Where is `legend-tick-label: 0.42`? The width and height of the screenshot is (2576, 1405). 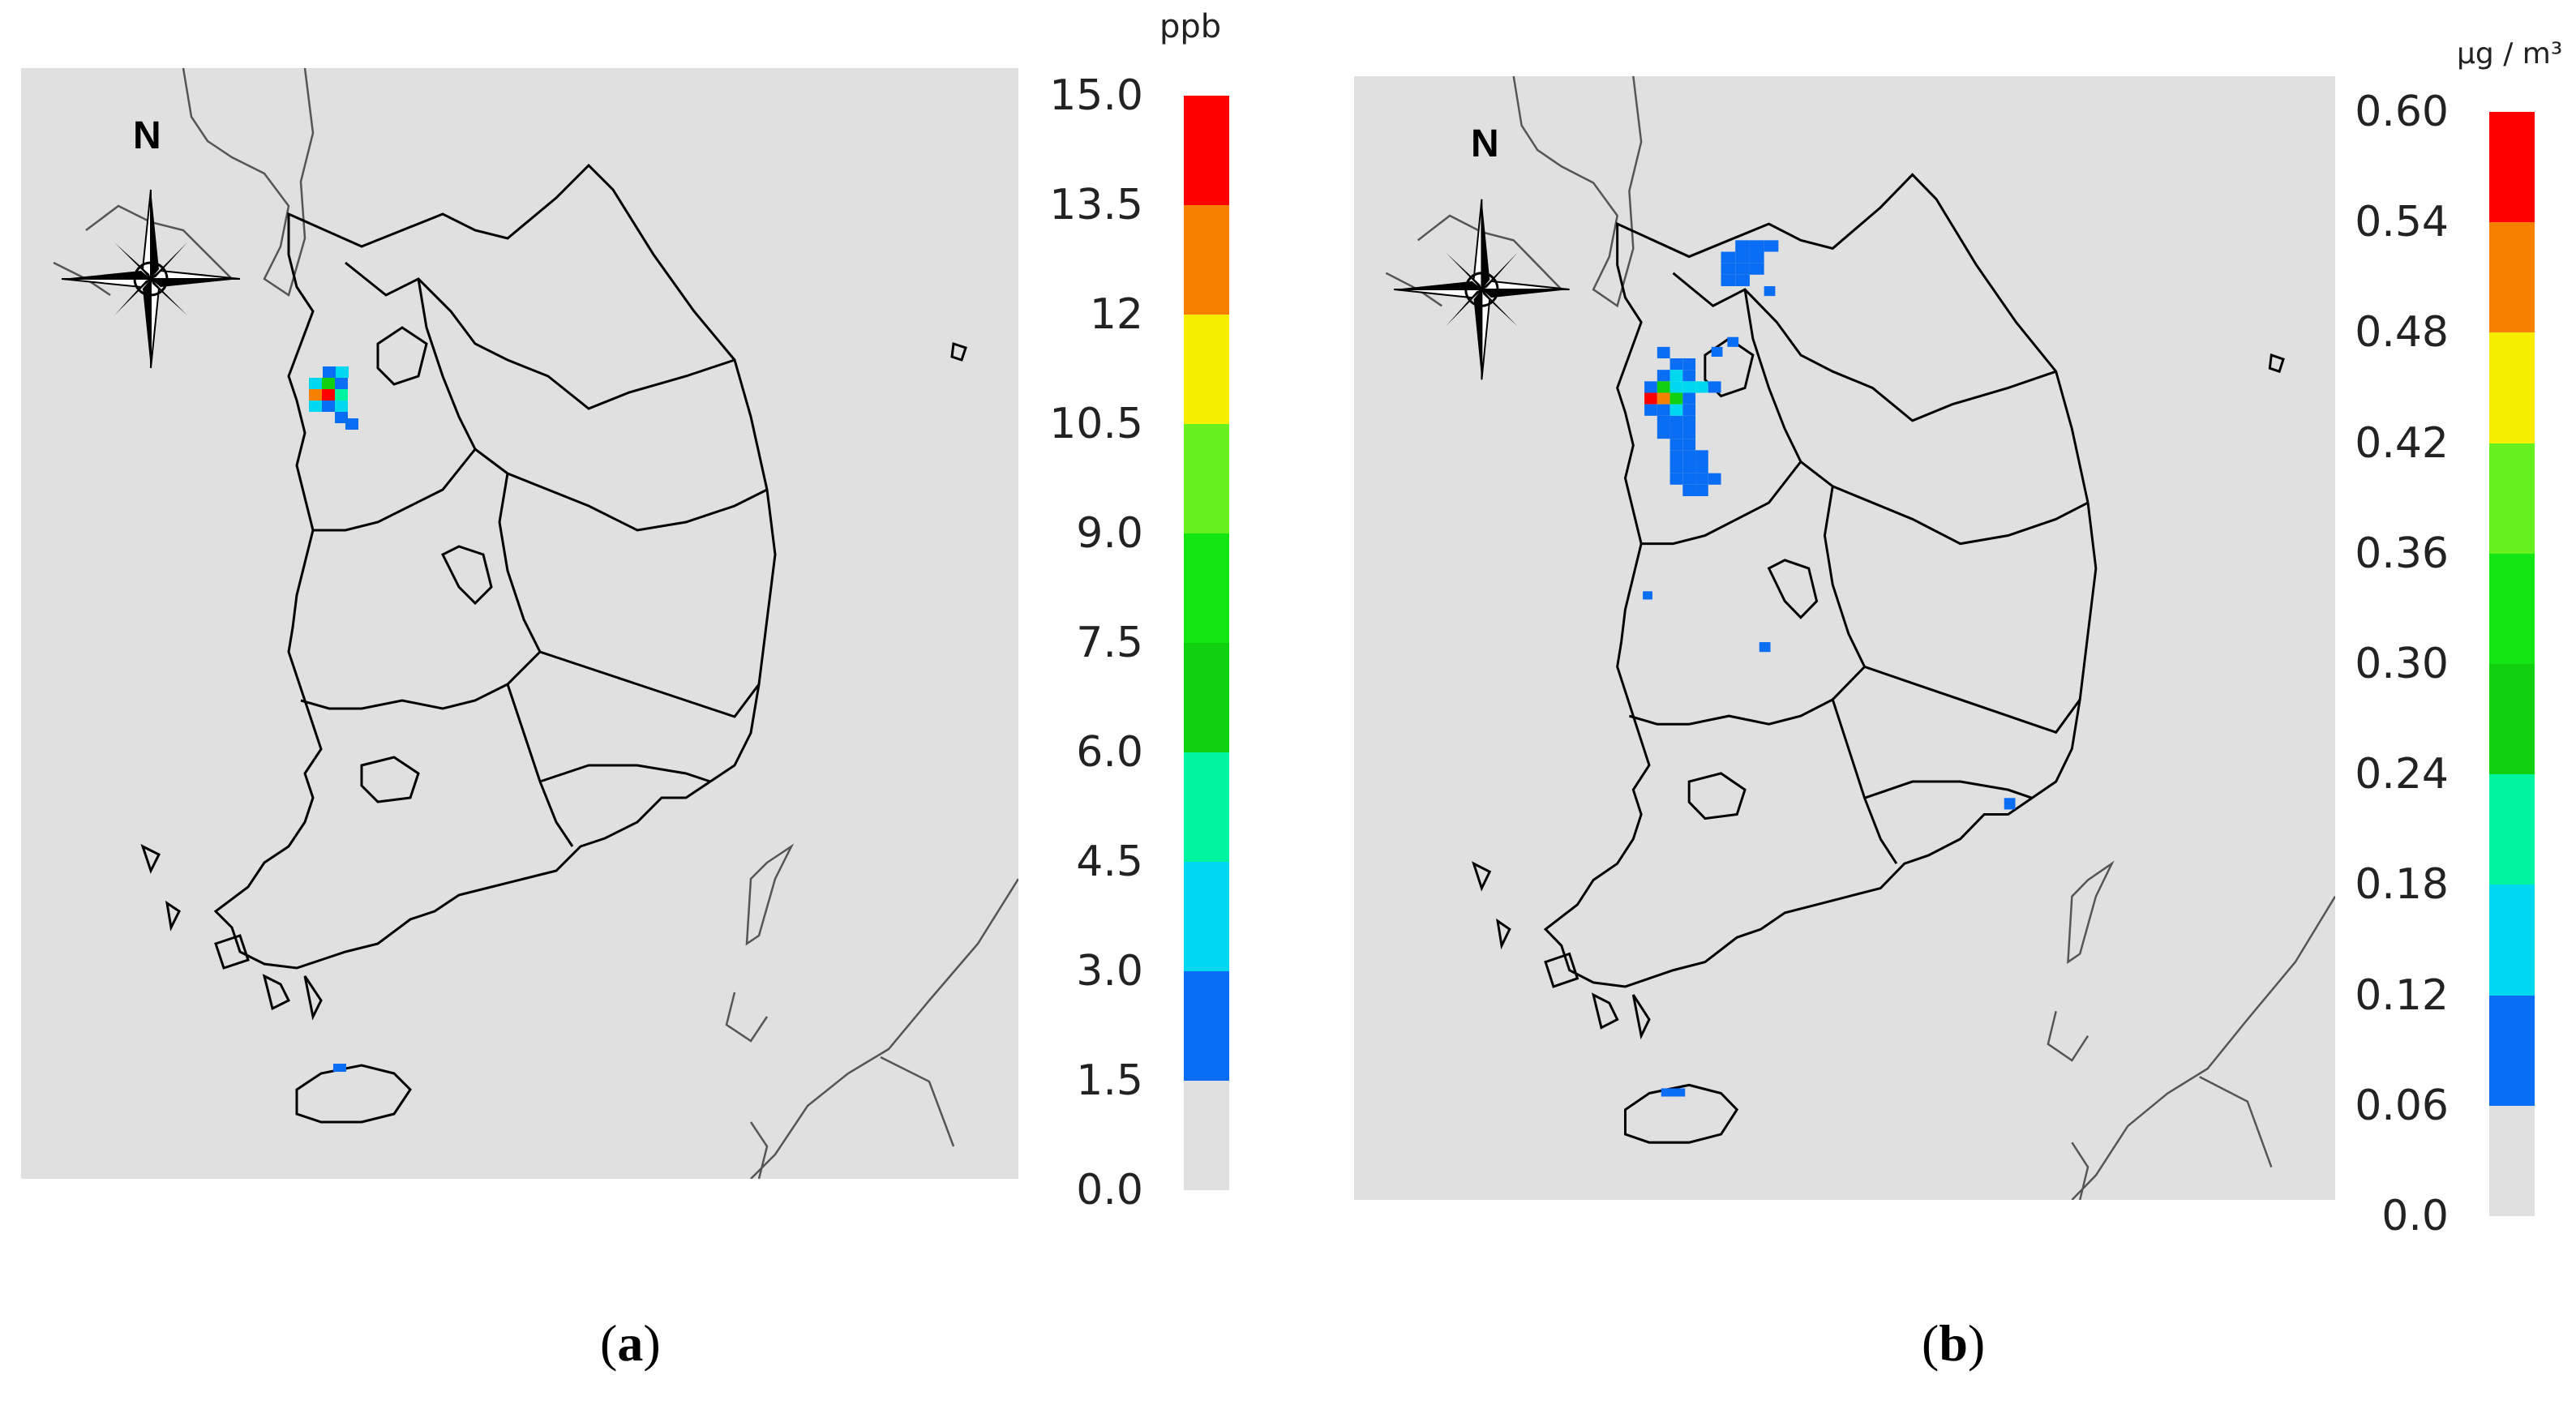 legend-tick-label: 0.42 is located at coordinates (2402, 443).